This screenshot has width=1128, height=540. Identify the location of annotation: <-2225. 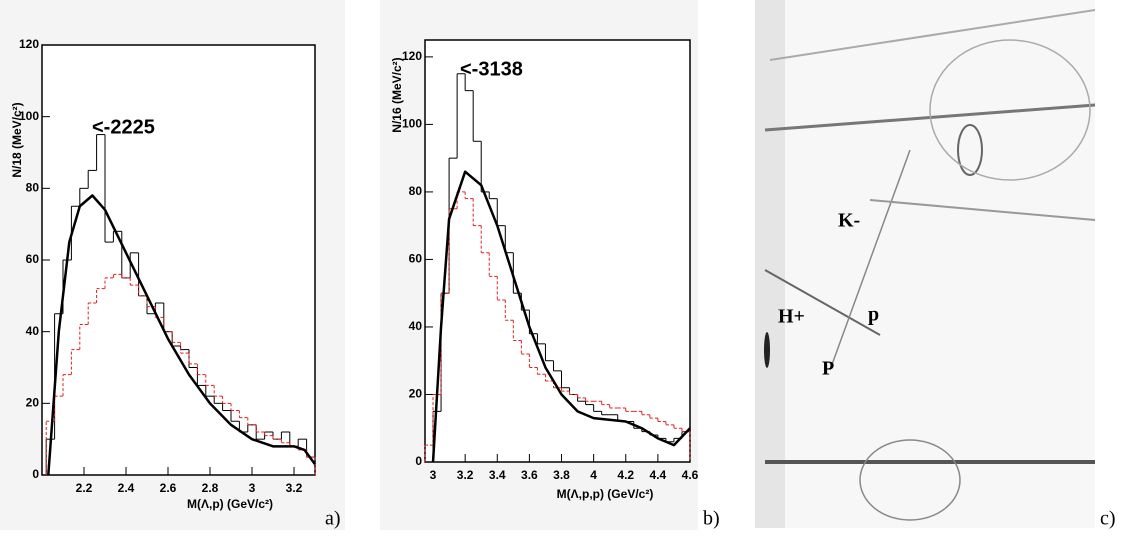
(123, 127).